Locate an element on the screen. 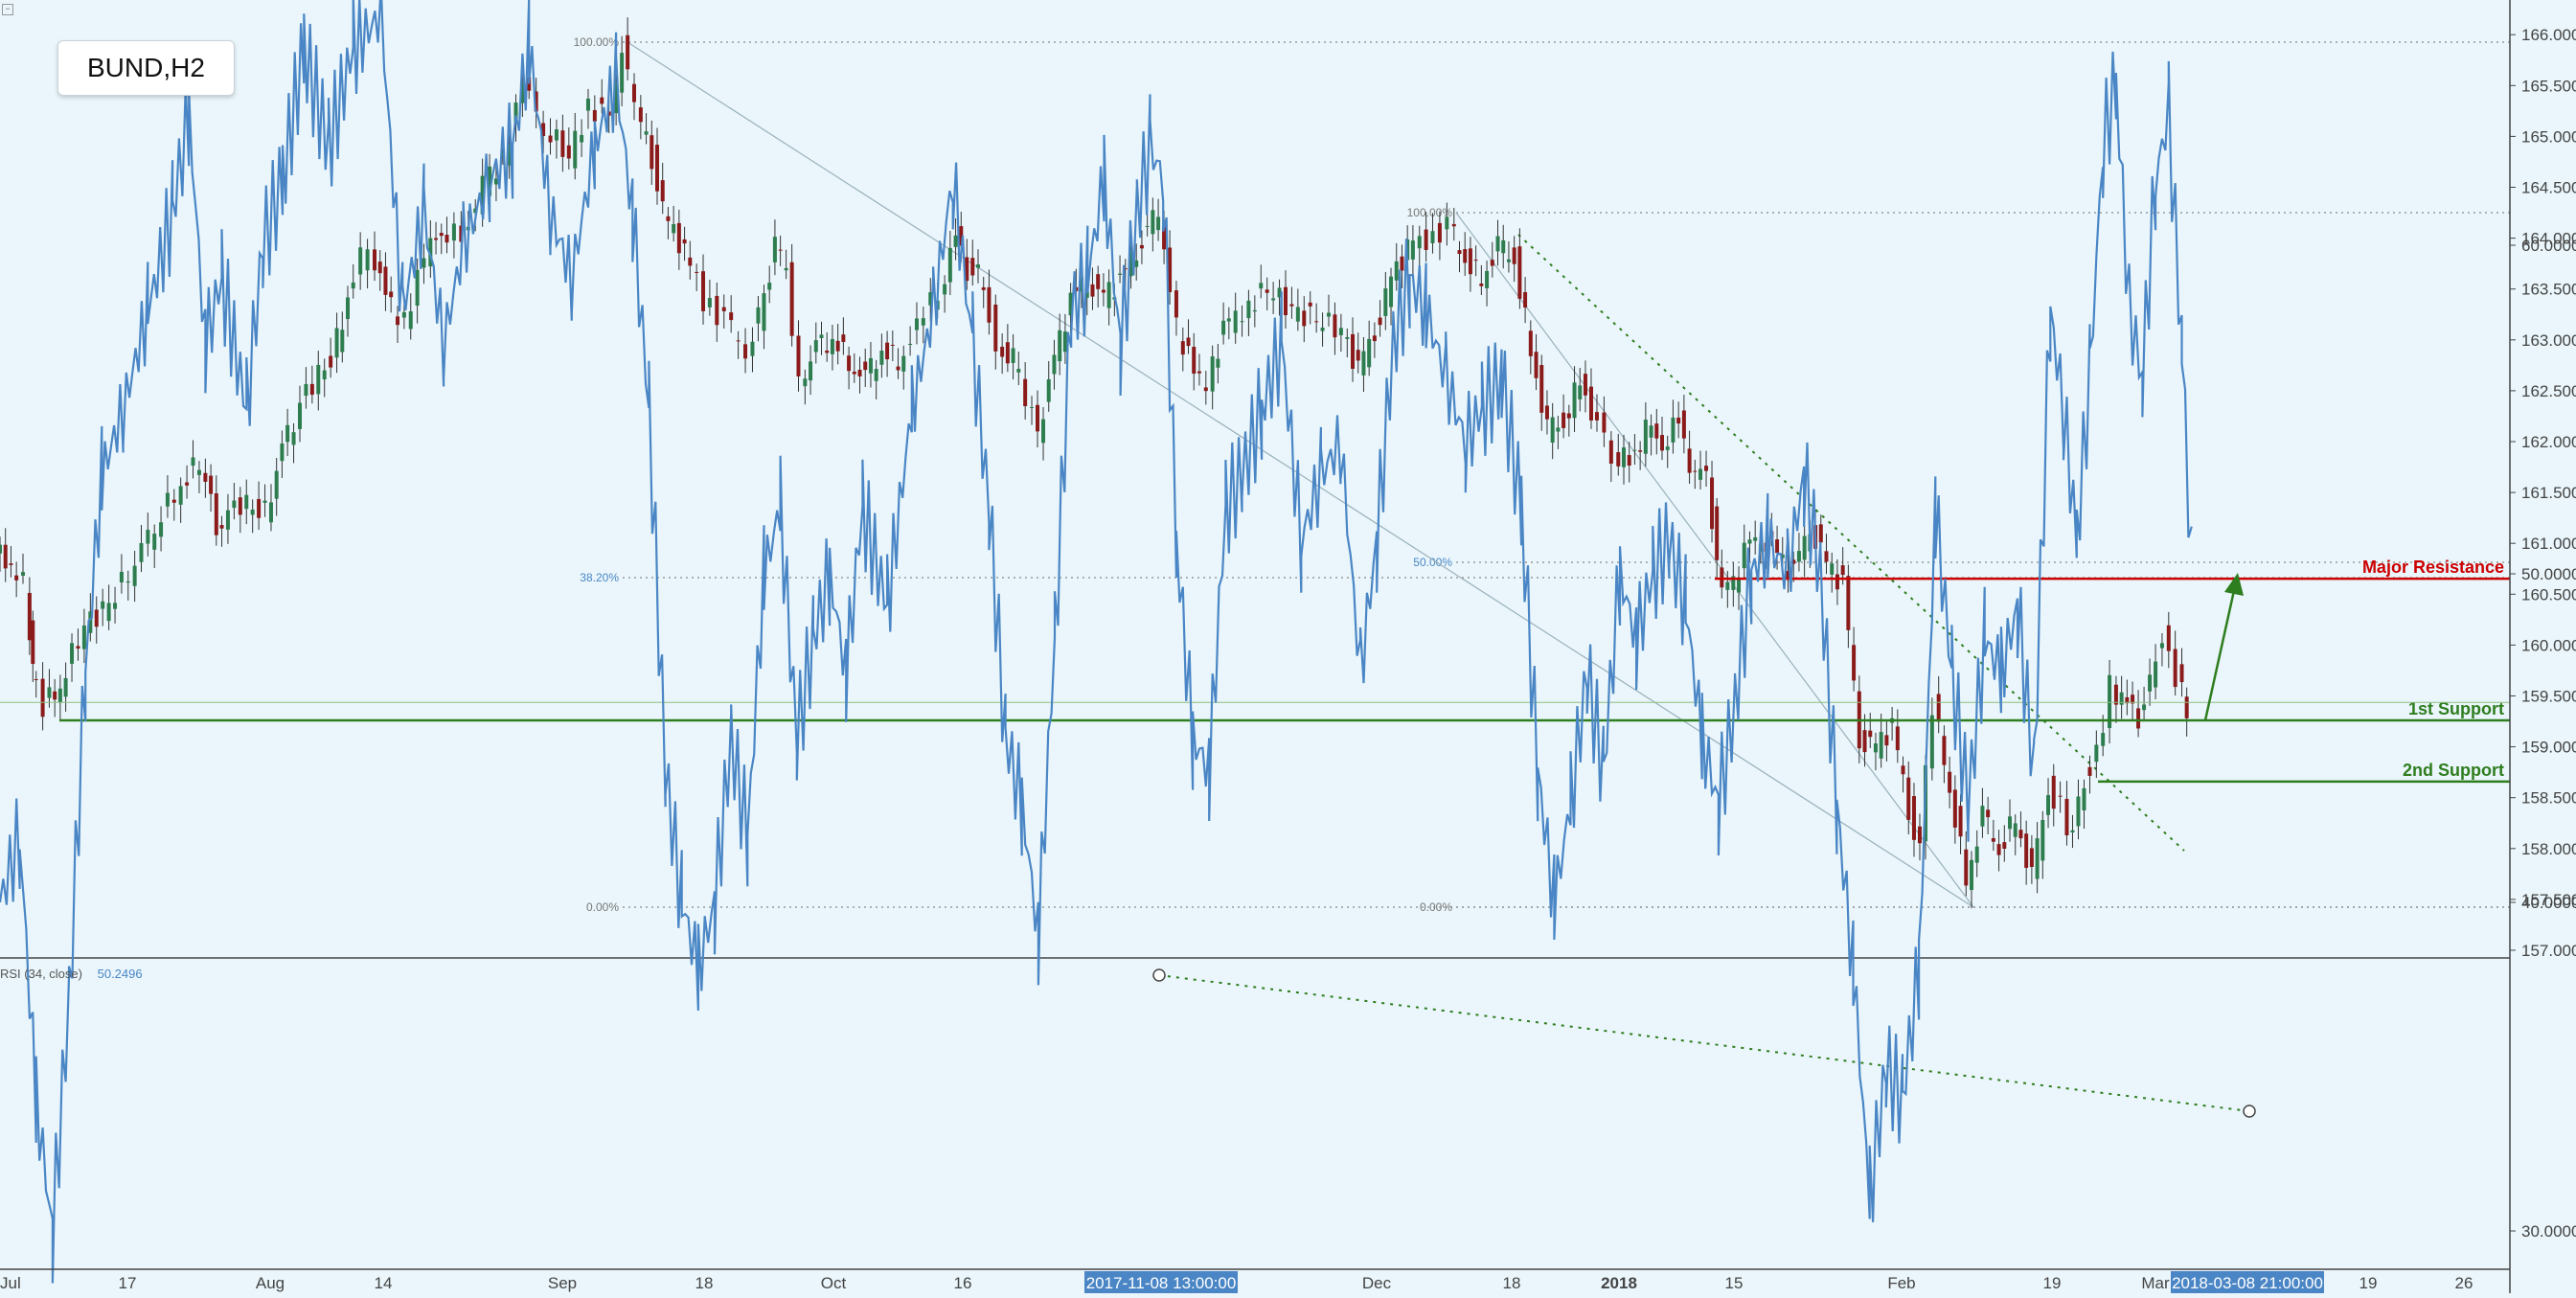 The width and height of the screenshot is (2576, 1298). collapse-icon: − is located at coordinates (7, 9).